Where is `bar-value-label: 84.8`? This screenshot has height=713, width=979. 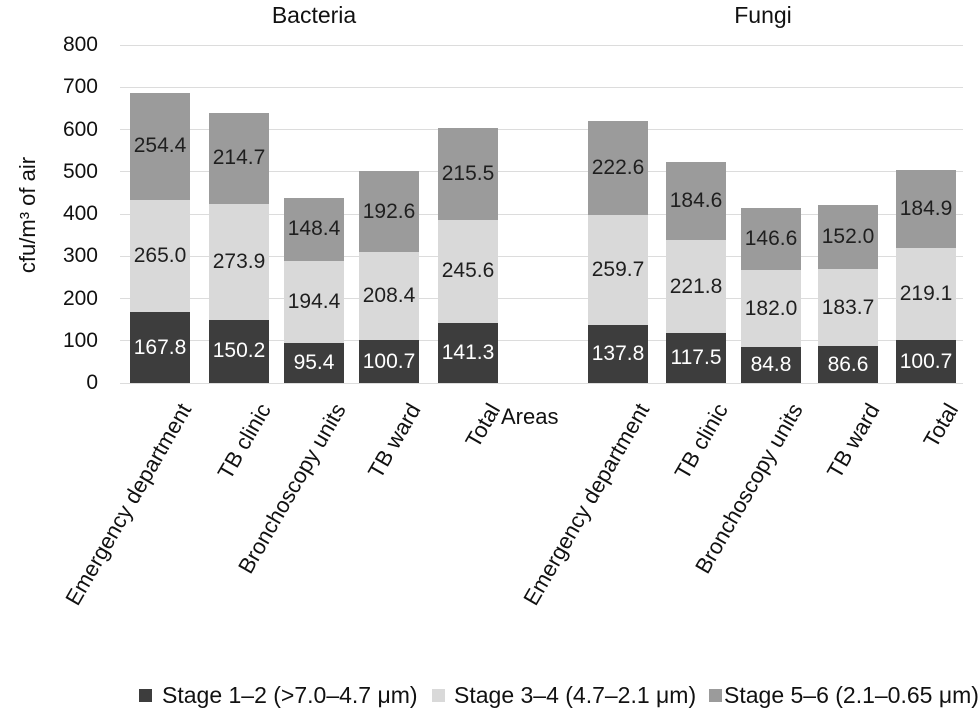
bar-value-label: 84.8 is located at coordinates (771, 365).